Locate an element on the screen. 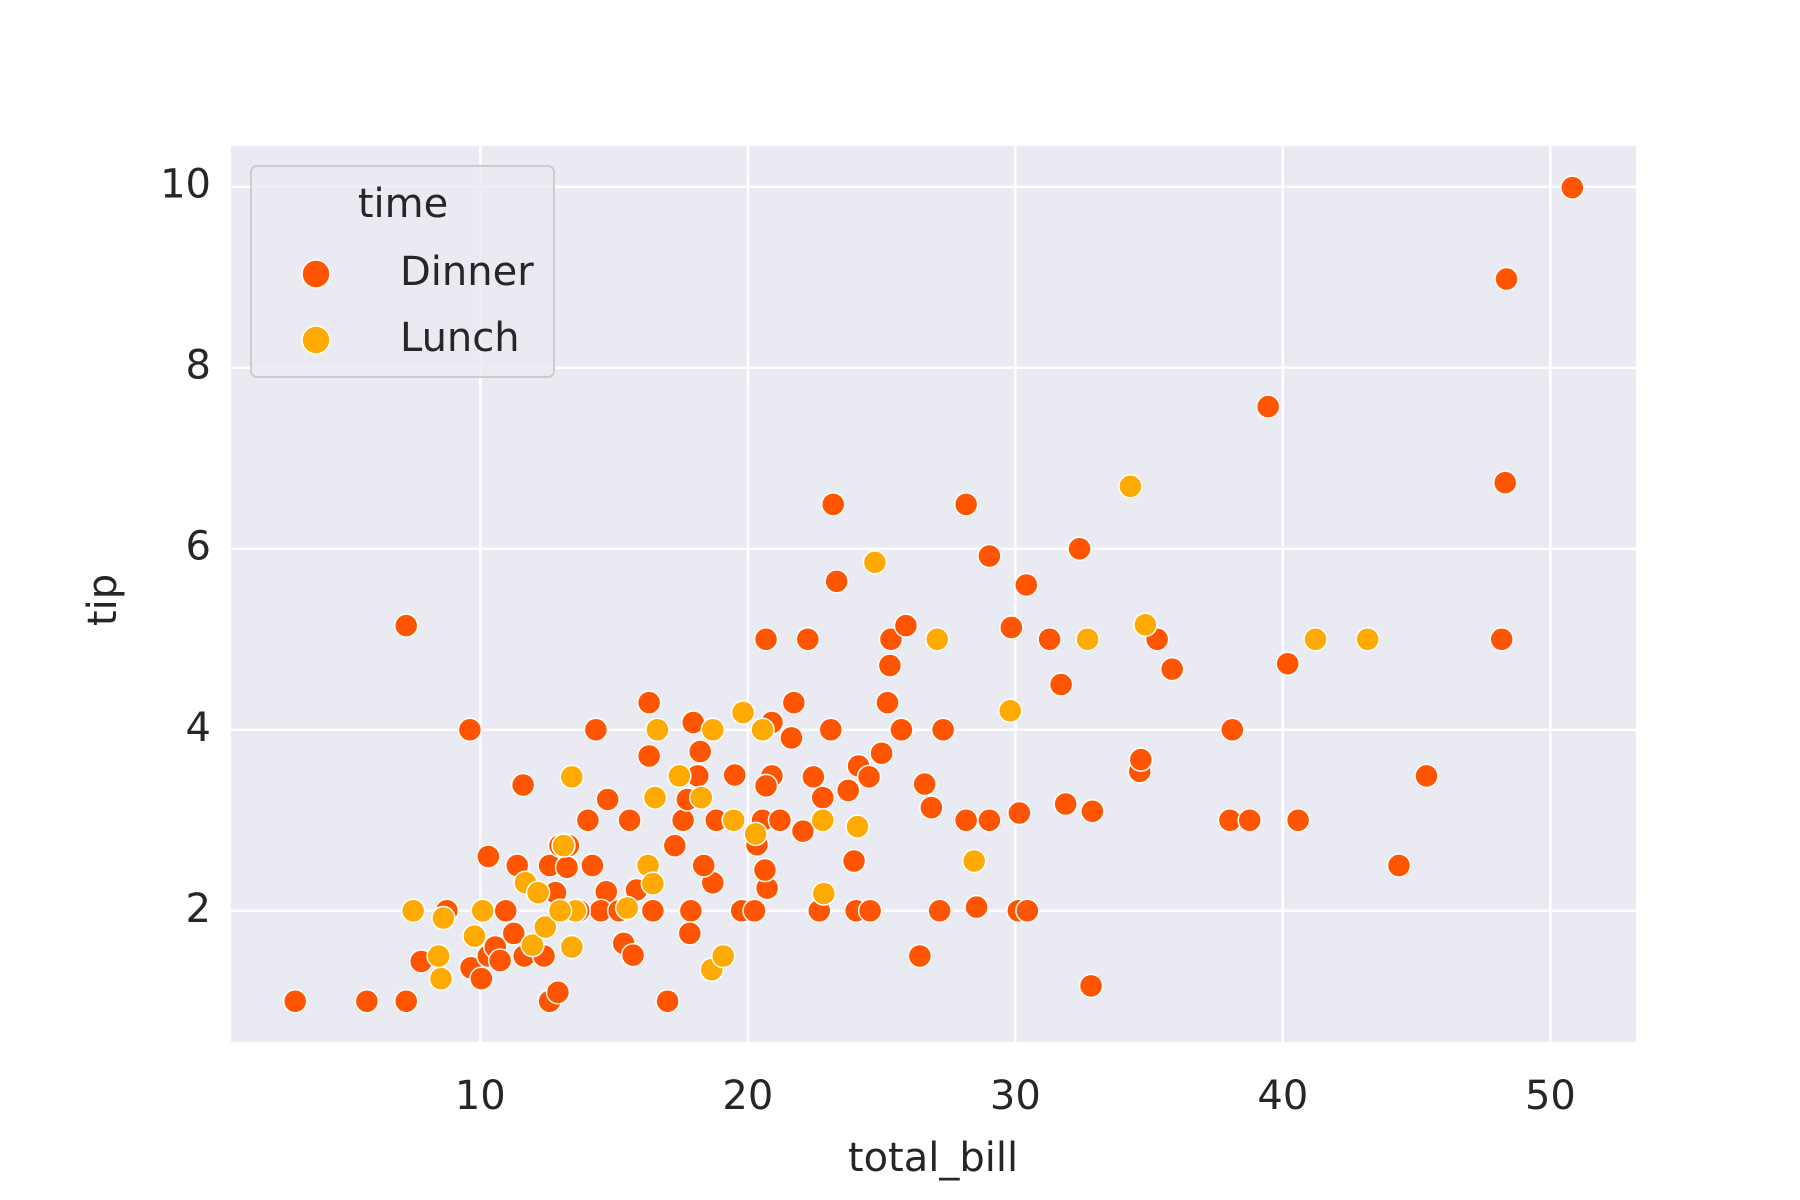 The image size is (1800, 1200). legend-label: Lunch is located at coordinates (460, 338).